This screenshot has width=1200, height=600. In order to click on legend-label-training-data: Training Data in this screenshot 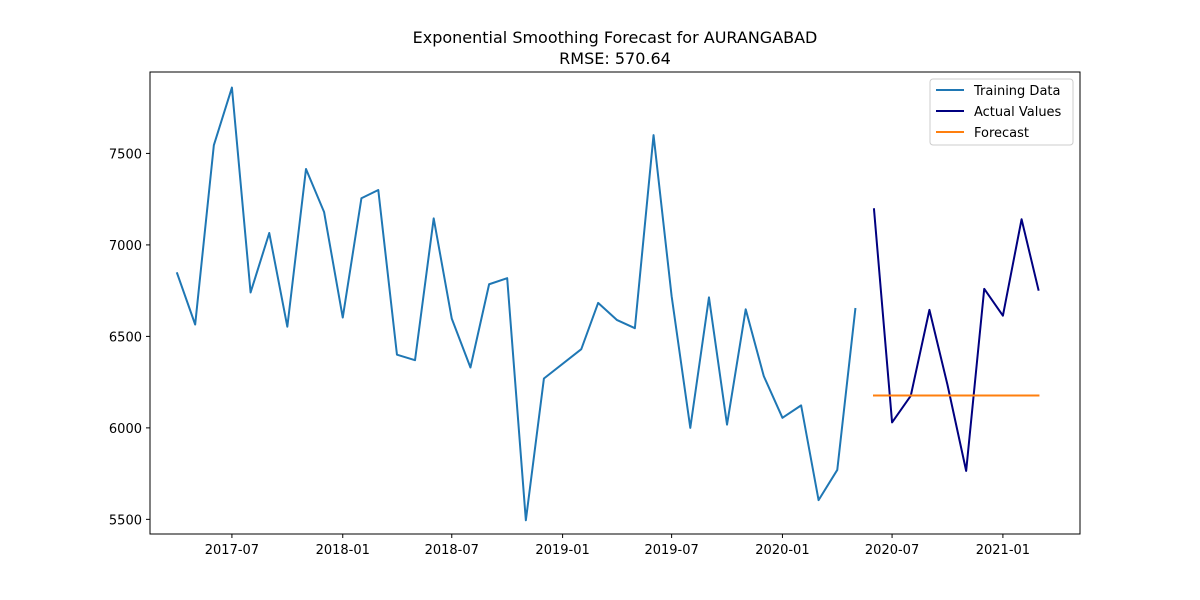, I will do `click(1016, 91)`.